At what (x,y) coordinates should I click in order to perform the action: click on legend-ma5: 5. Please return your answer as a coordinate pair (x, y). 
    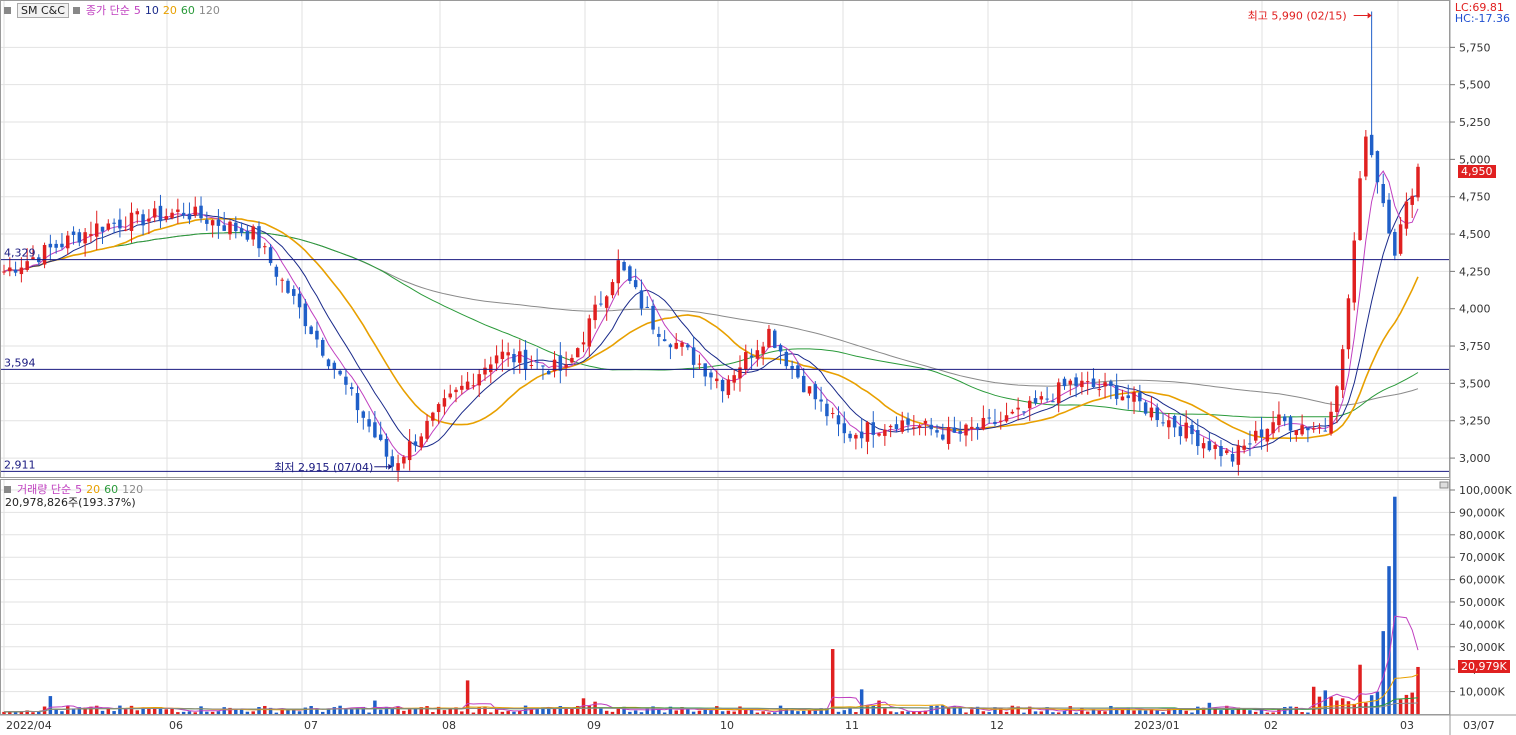
    Looking at the image, I should click on (137, 10).